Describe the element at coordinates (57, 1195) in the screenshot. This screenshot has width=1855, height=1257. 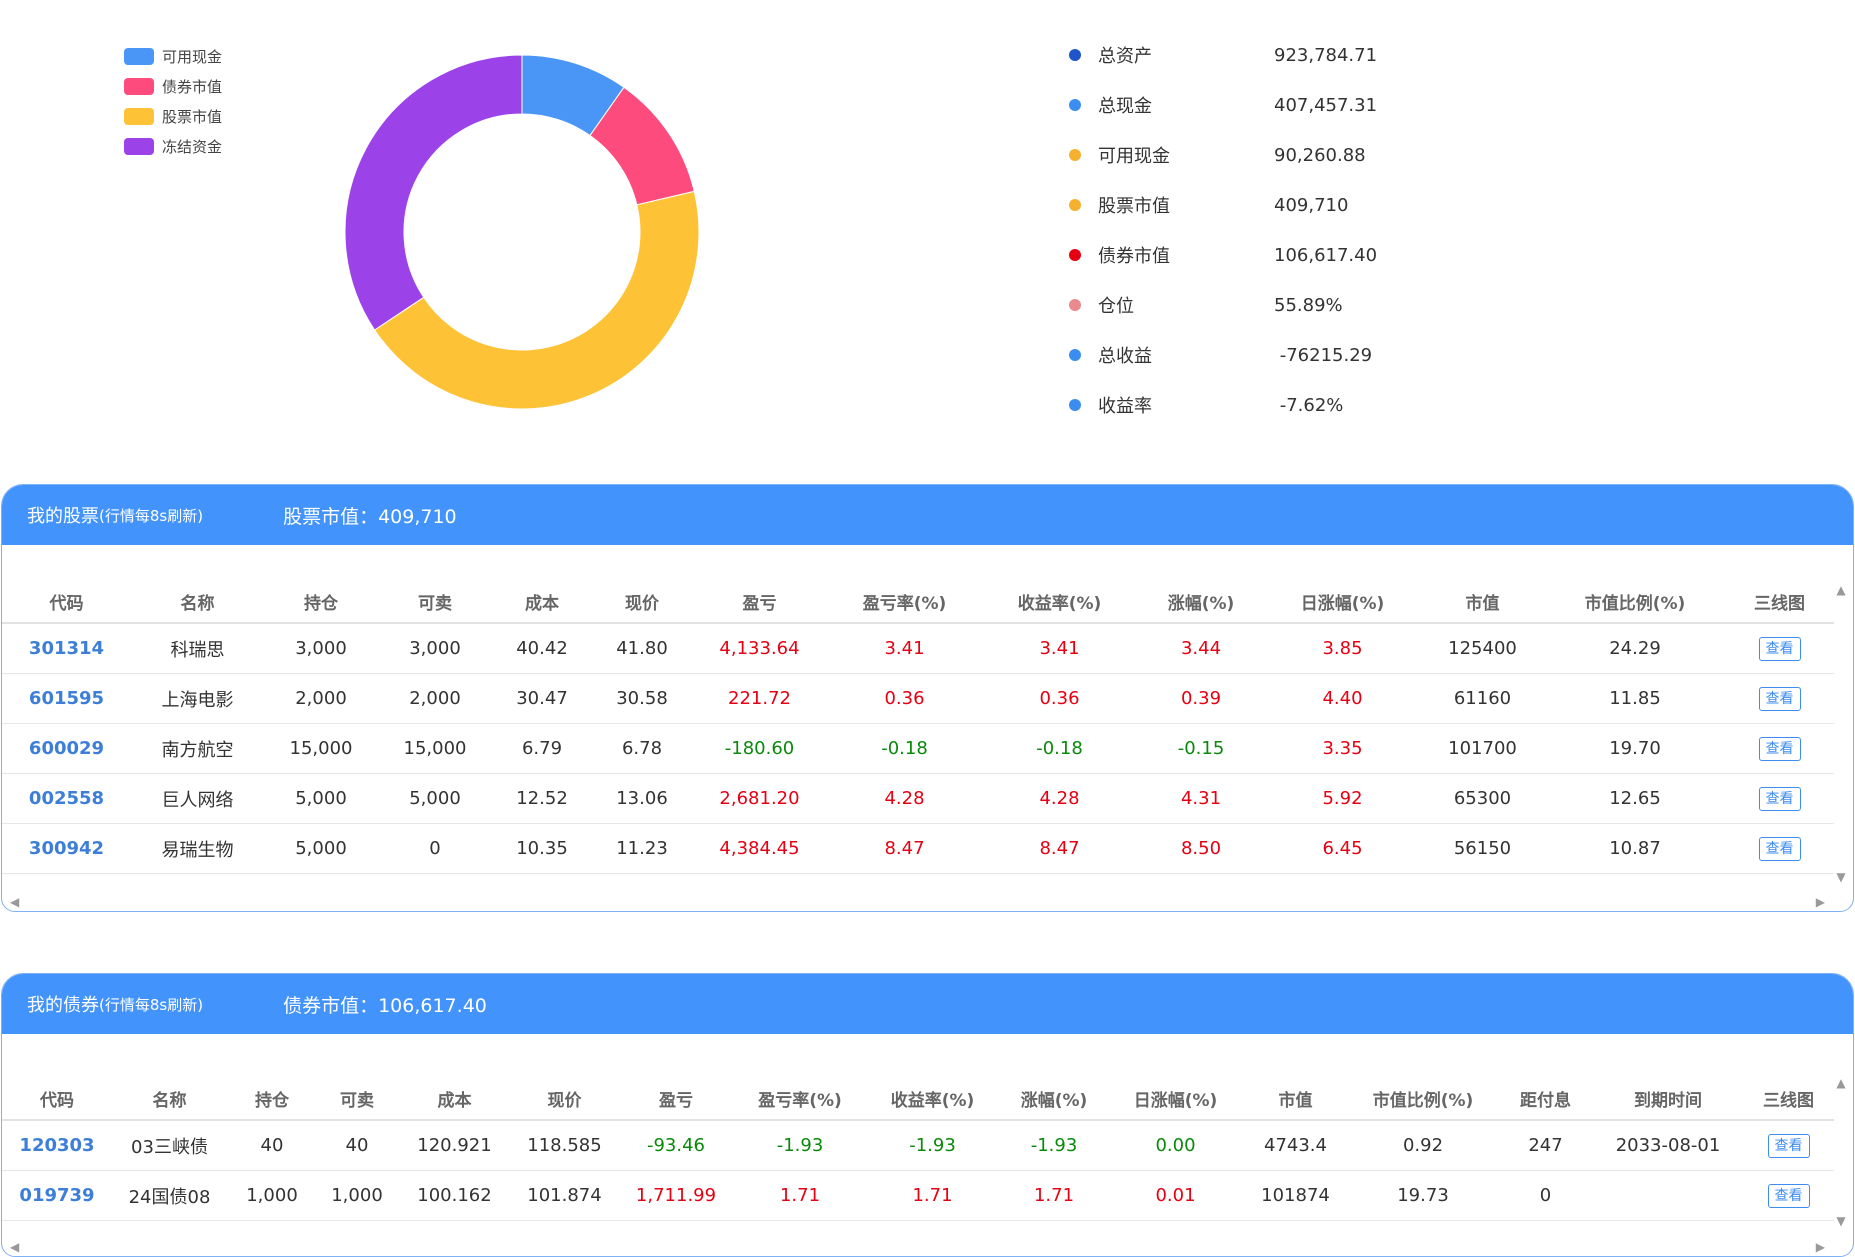
I see `stock-code-link: 019739` at that location.